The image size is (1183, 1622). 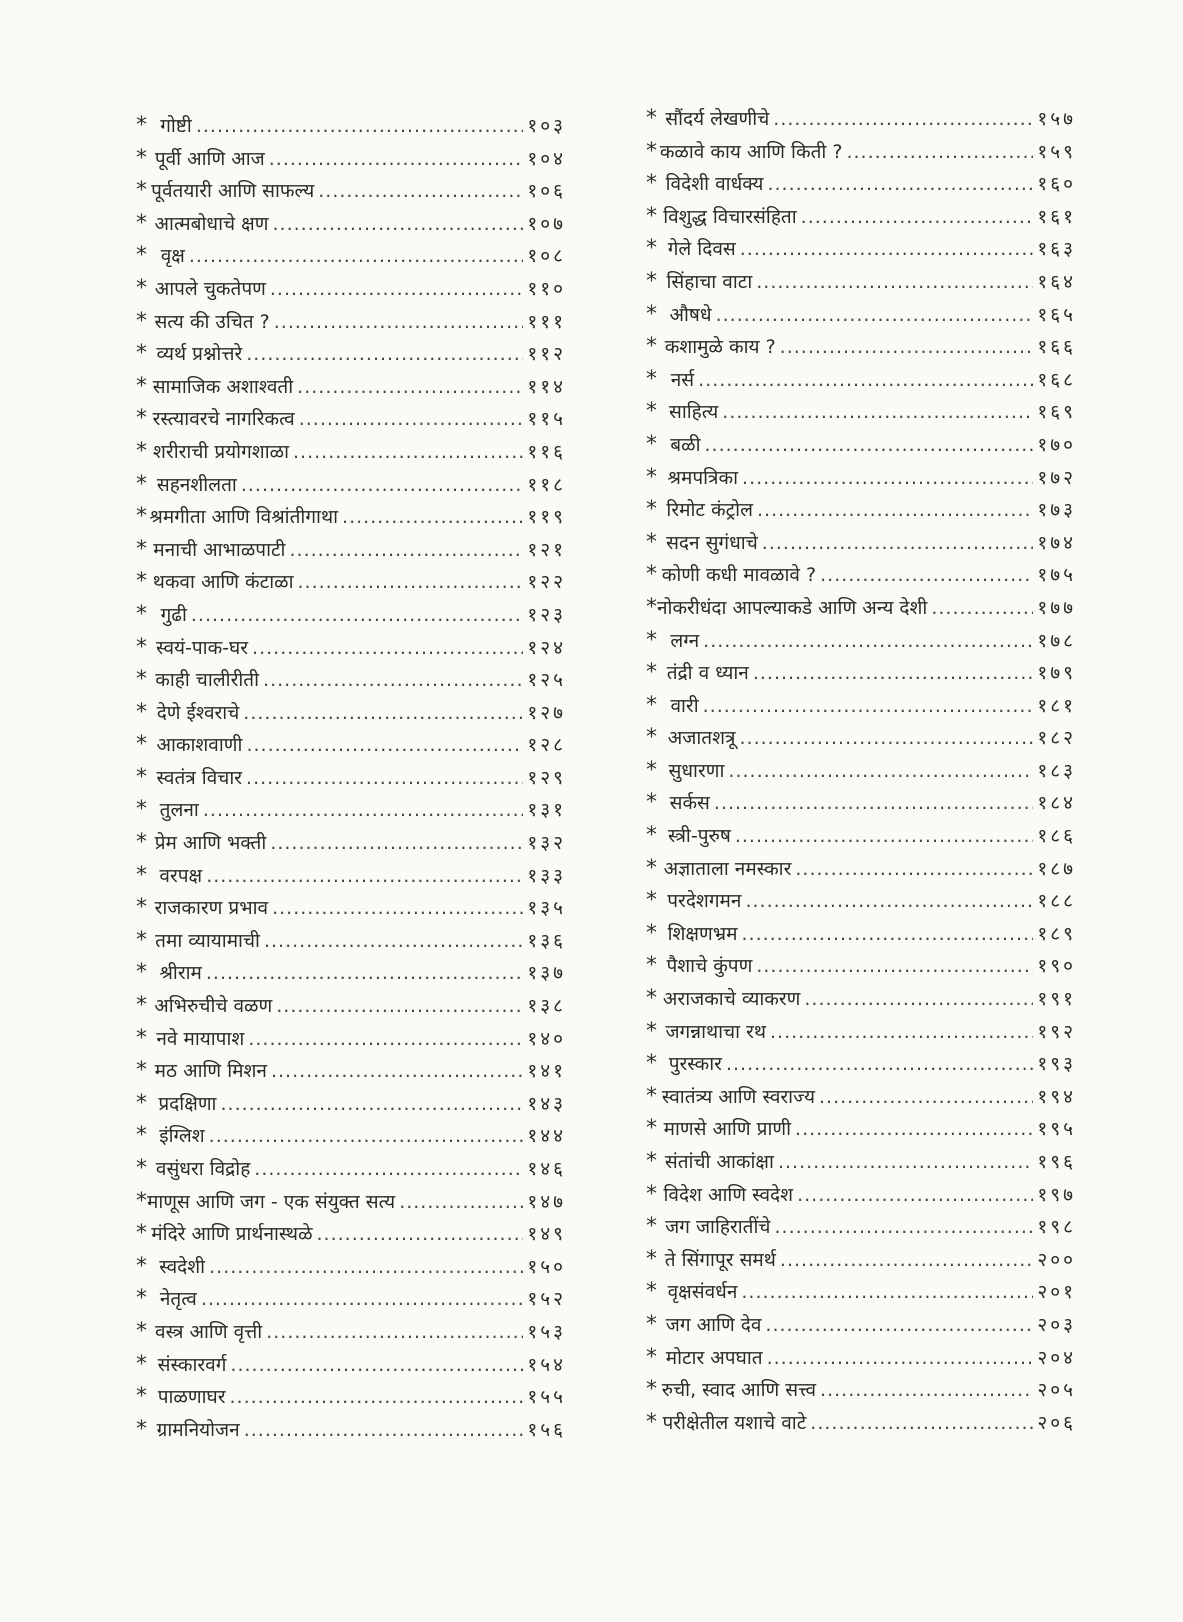 I want to click on toc-entry: * पाळणाघर १५५, so click(x=351, y=1397).